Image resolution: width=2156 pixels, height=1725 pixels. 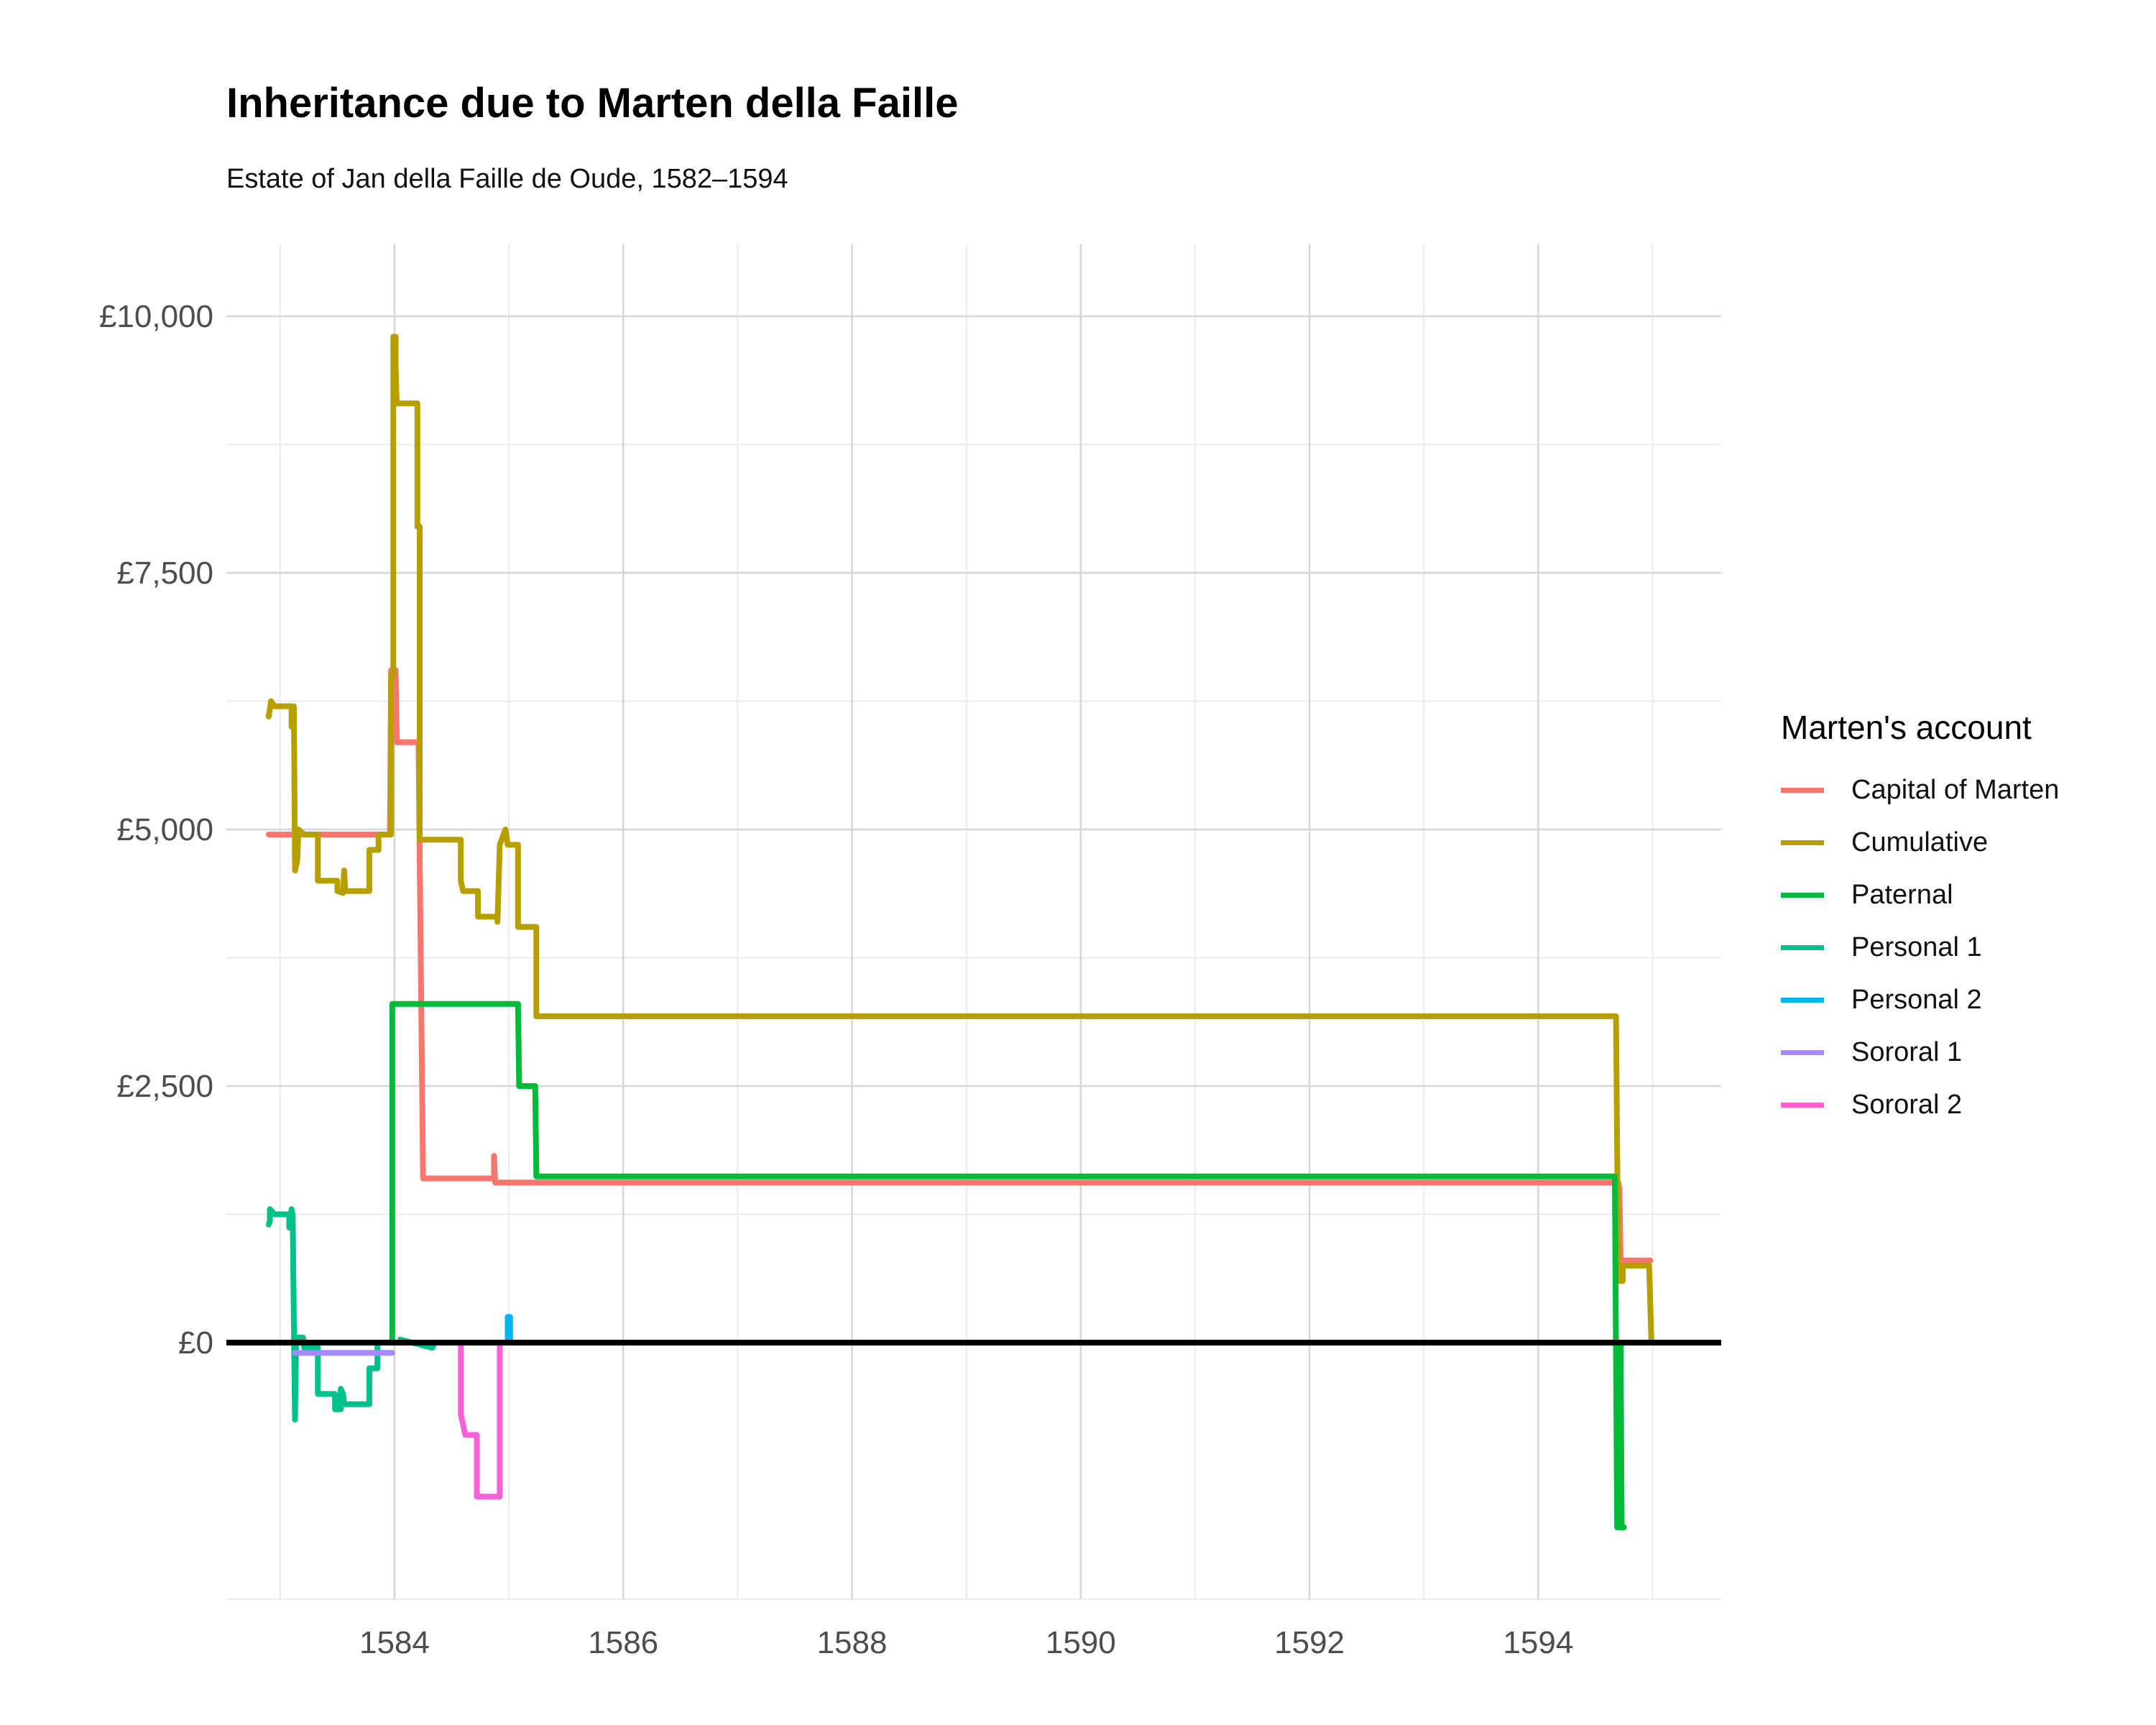 I want to click on legend-label: Cumulative, so click(x=1920, y=842).